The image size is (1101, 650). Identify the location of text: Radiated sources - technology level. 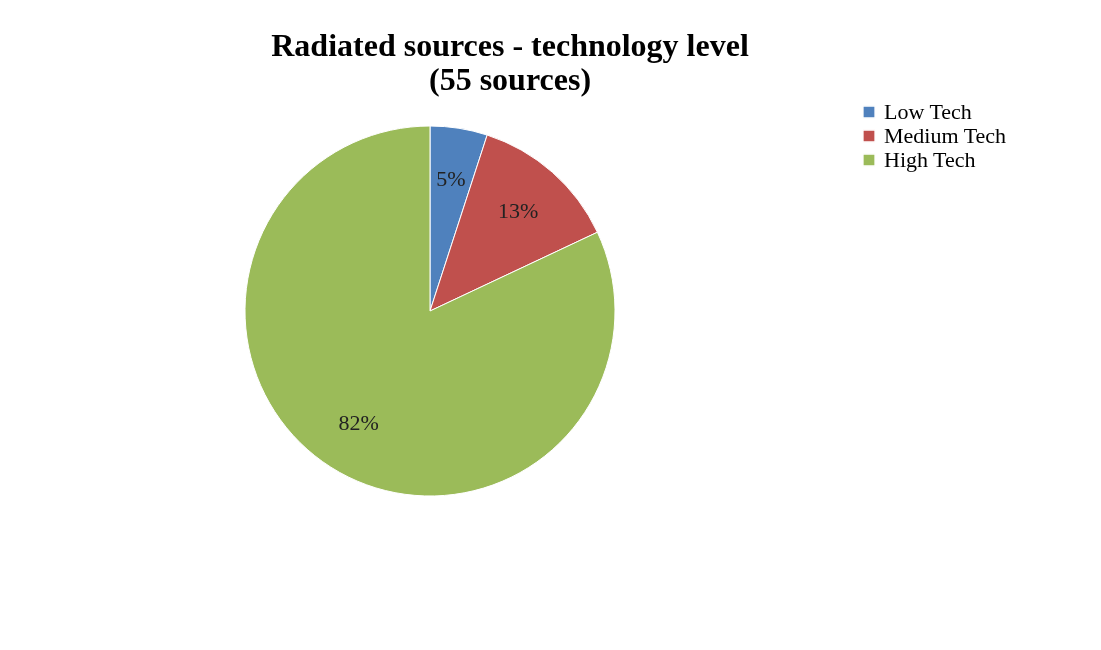
(510, 45).